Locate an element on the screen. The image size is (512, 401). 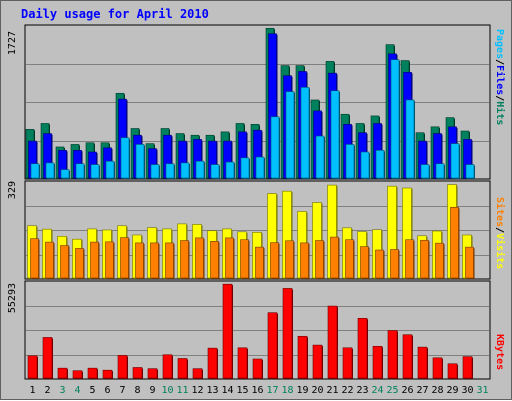
day-tick-label: 11 is located at coordinates (182, 390).